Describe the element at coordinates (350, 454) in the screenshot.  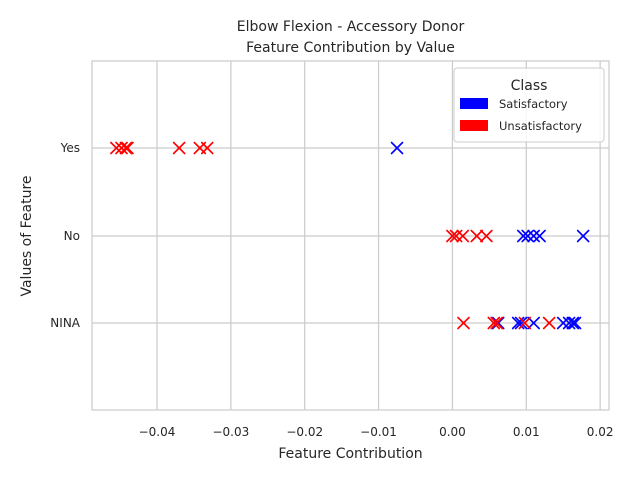
I see `x-axis-label: Feature Contribution` at that location.